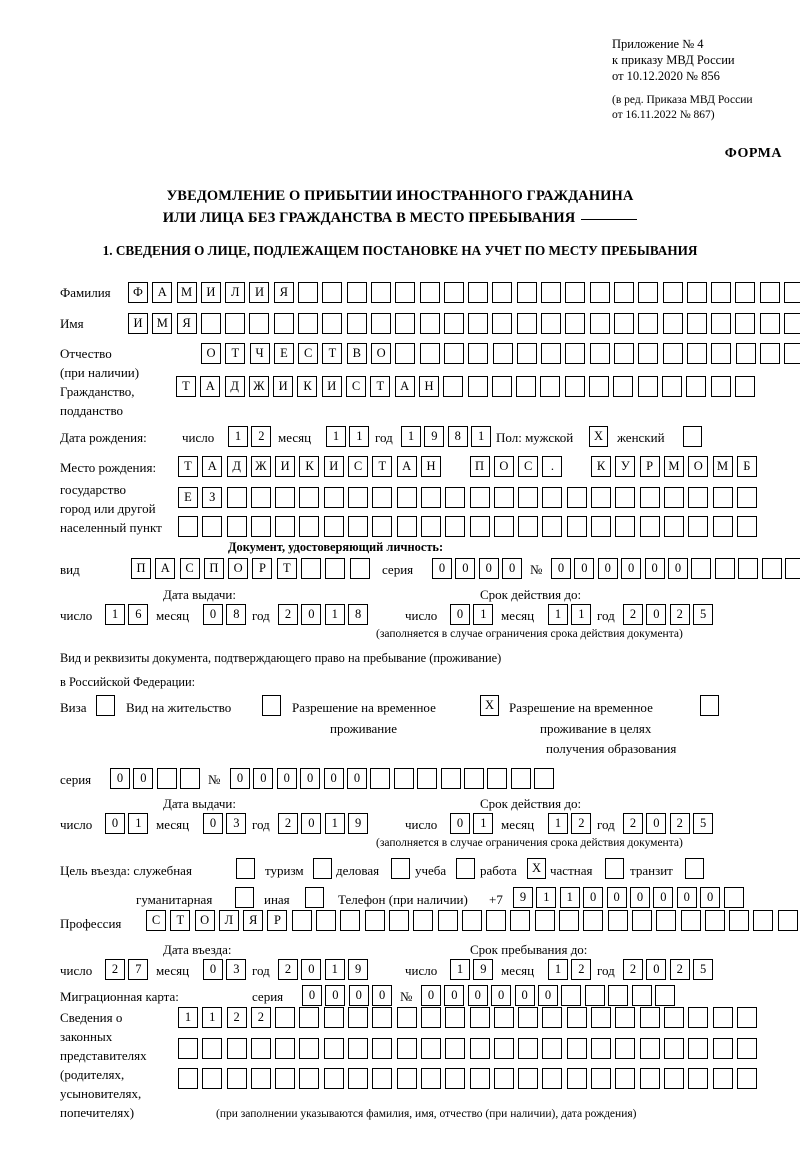 This screenshot has width=800, height=1163. I want to click on char-cell: Б, so click(746, 466).